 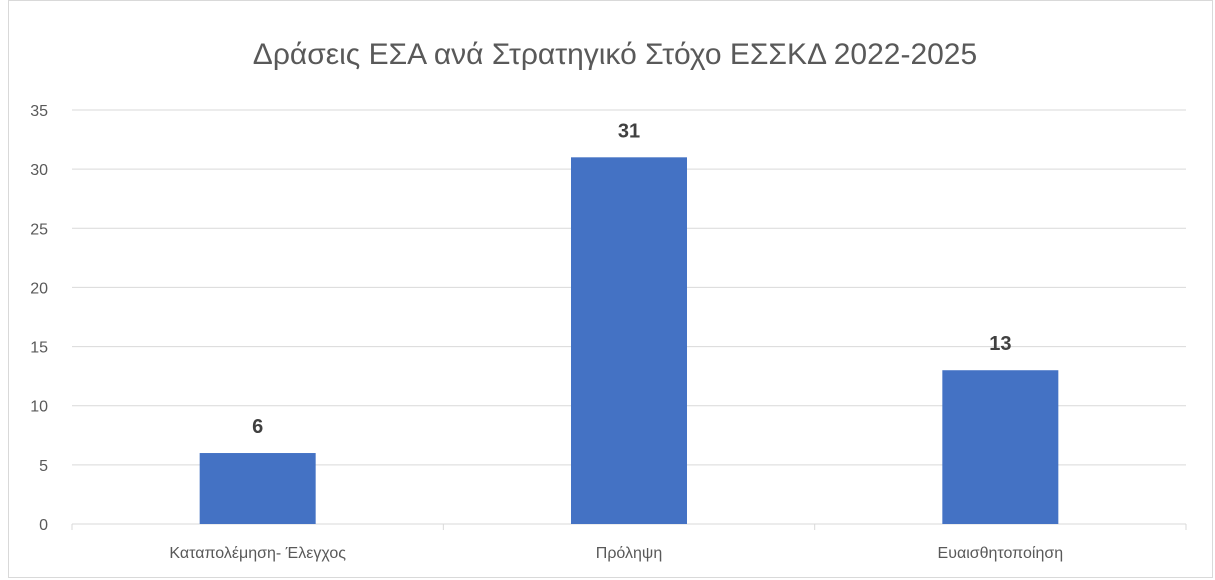 What do you see at coordinates (39, 229) in the screenshot?
I see `y-tick-label: 25` at bounding box center [39, 229].